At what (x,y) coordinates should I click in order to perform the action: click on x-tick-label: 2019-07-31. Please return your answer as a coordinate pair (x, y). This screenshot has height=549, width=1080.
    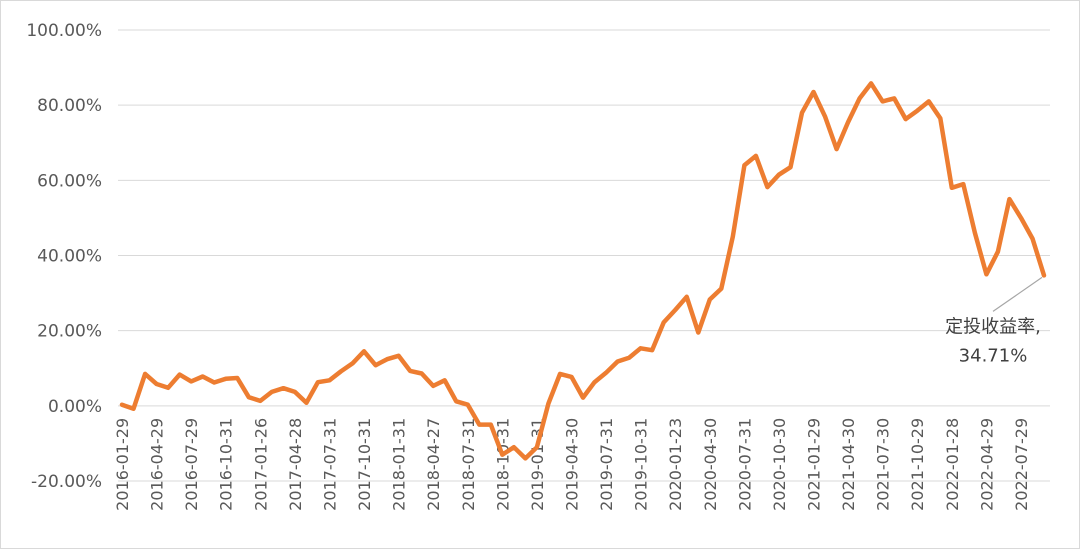
    Looking at the image, I should click on (606, 464).